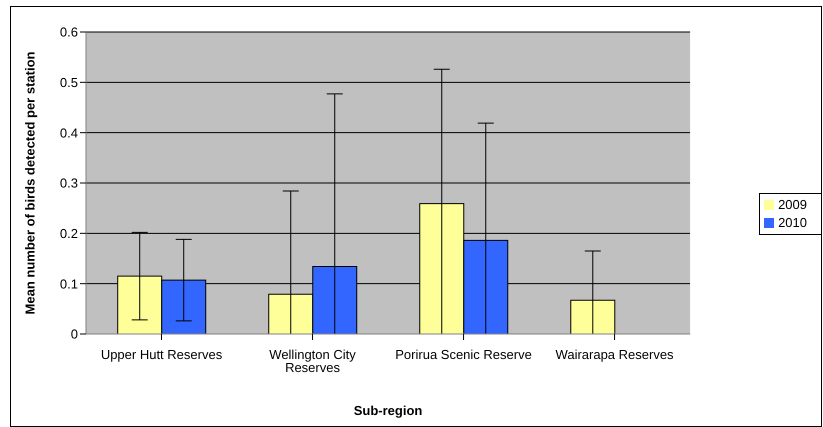 This screenshot has width=823, height=427. Describe the element at coordinates (74, 334) in the screenshot. I see `y-tick-label: 0` at that location.